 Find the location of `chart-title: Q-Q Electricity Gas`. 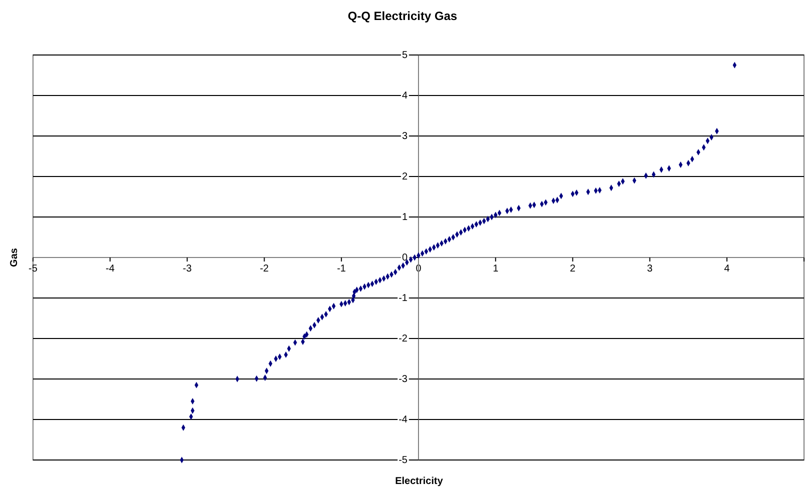

chart-title: Q-Q Electricity Gas is located at coordinates (403, 16).